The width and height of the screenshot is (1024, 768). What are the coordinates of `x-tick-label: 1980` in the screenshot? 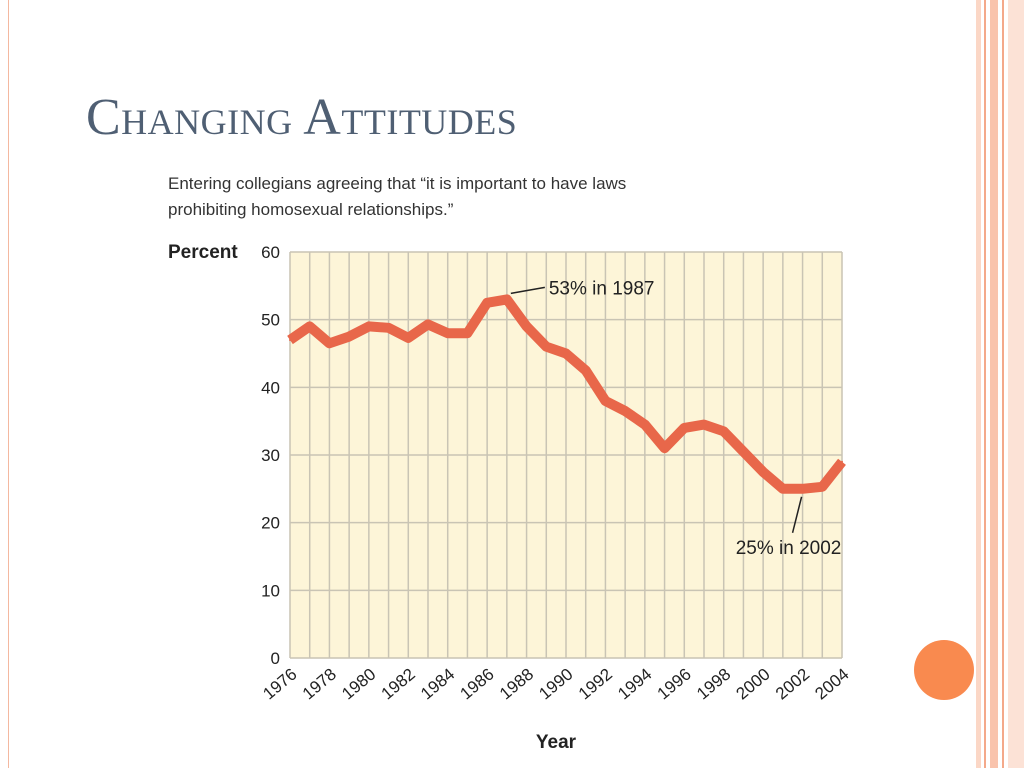 It's located at (358, 684).